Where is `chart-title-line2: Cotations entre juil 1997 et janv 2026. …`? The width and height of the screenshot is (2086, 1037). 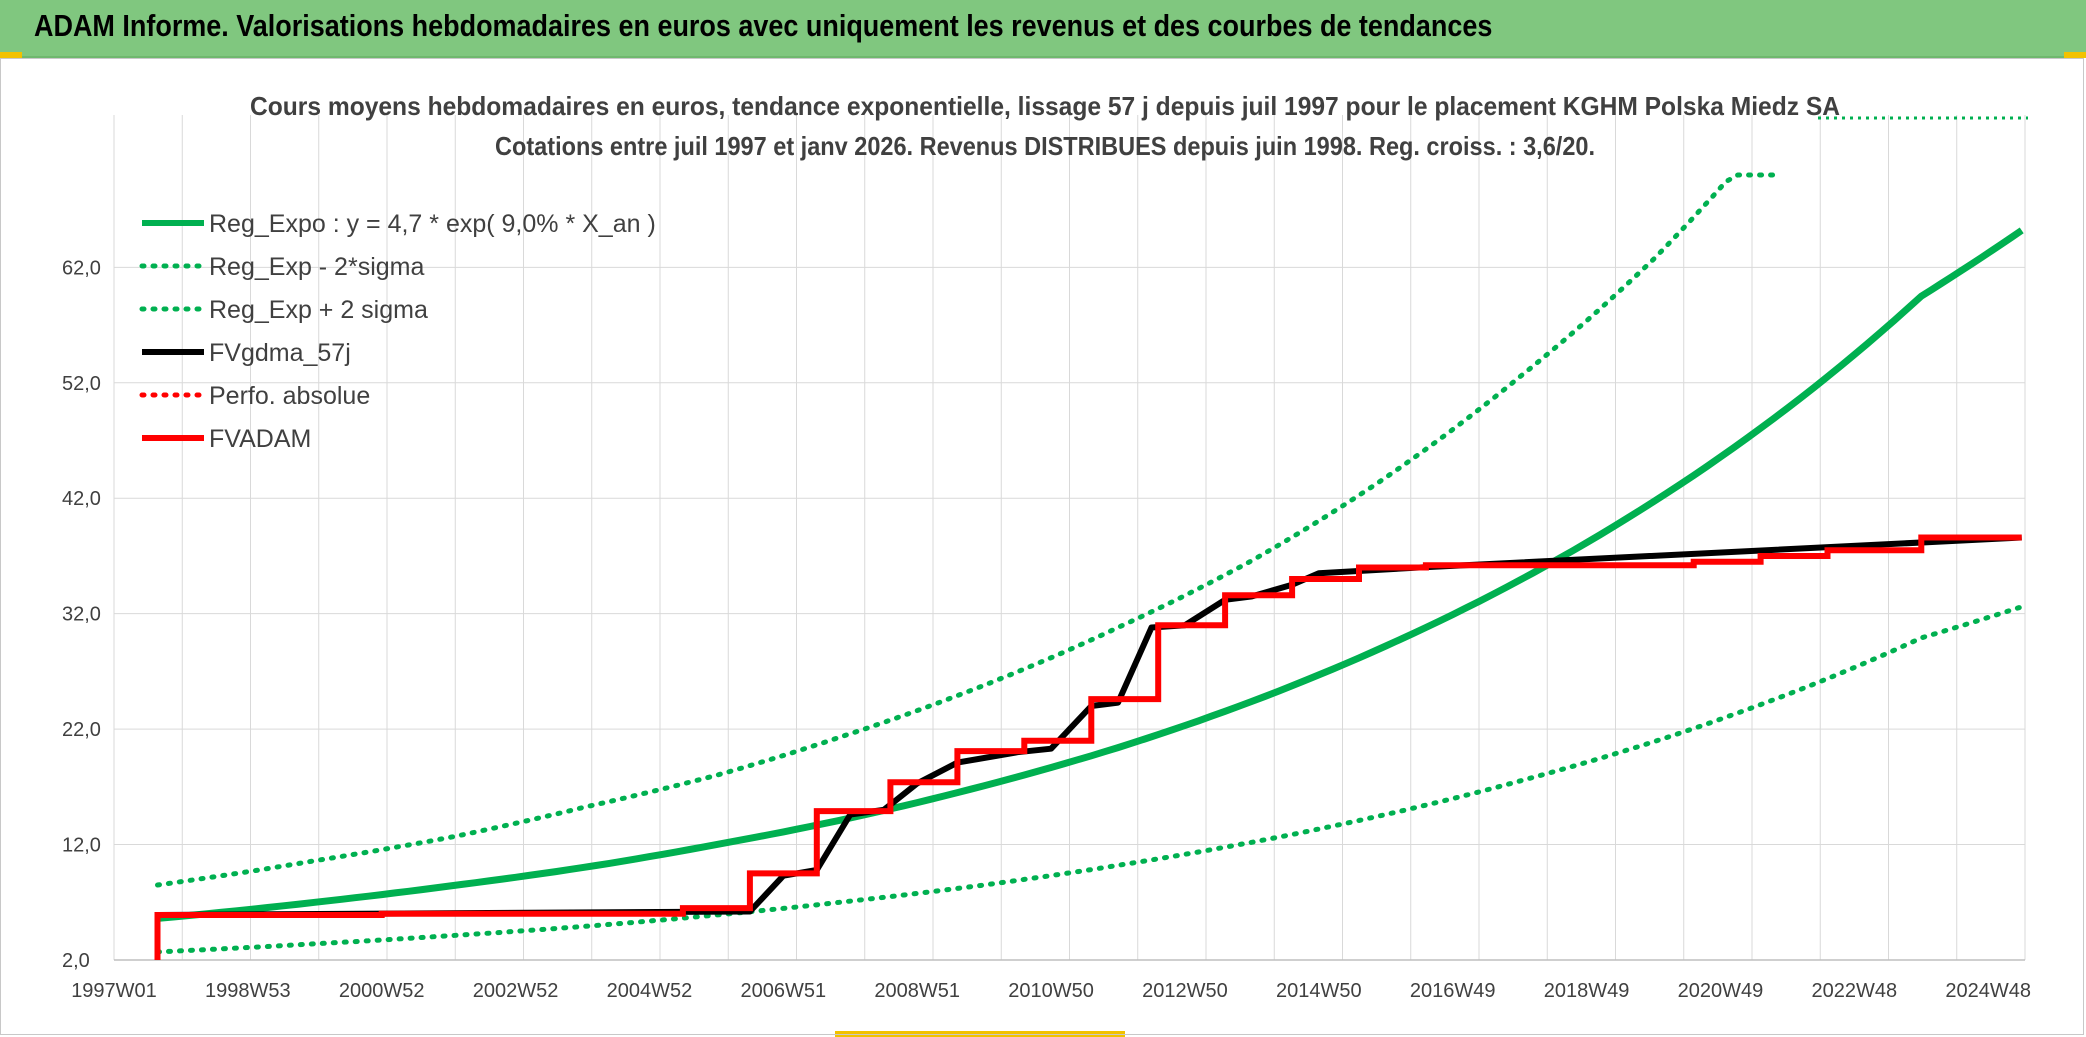
chart-title-line2: Cotations entre juil 1997 et janv 2026. … is located at coordinates (1045, 146).